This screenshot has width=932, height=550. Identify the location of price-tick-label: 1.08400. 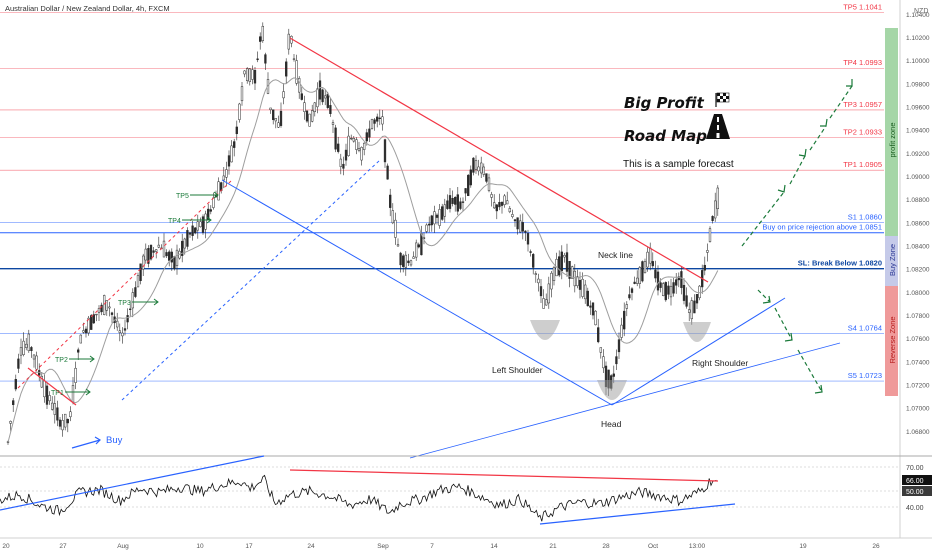
(918, 246).